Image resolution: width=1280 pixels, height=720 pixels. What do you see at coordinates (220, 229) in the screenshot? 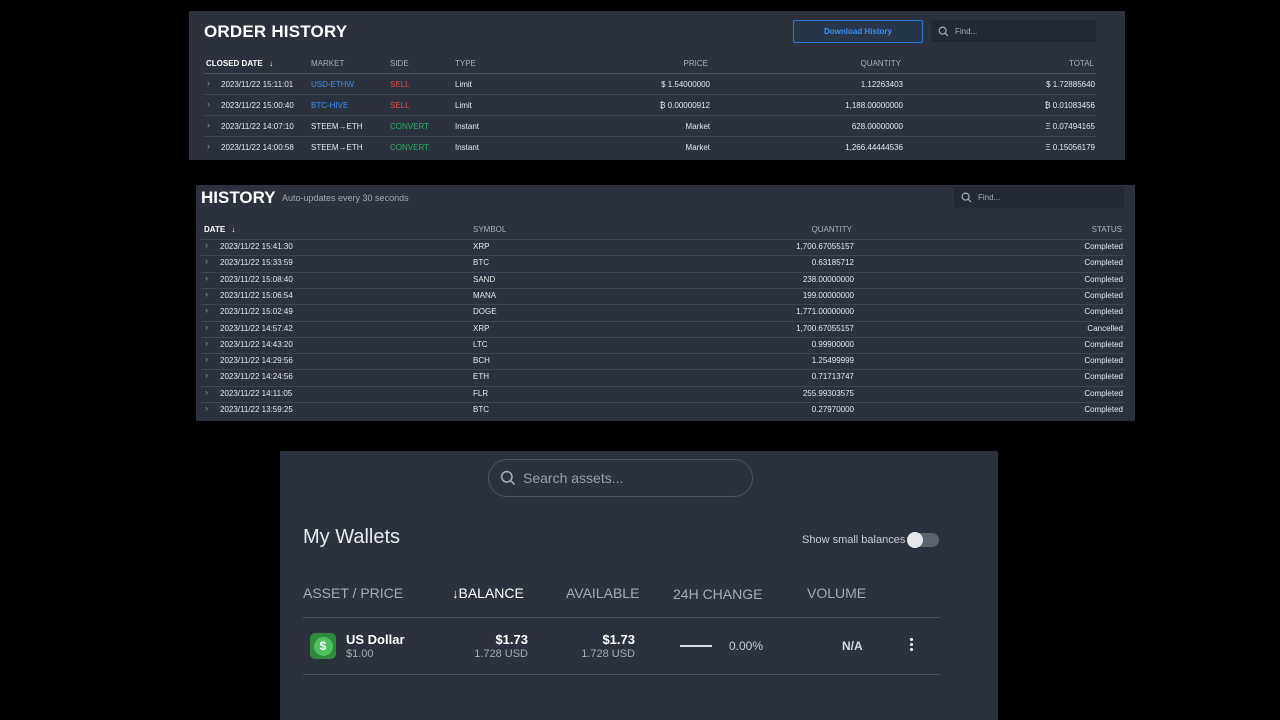
I see `column-header-date: DATE ↓` at bounding box center [220, 229].